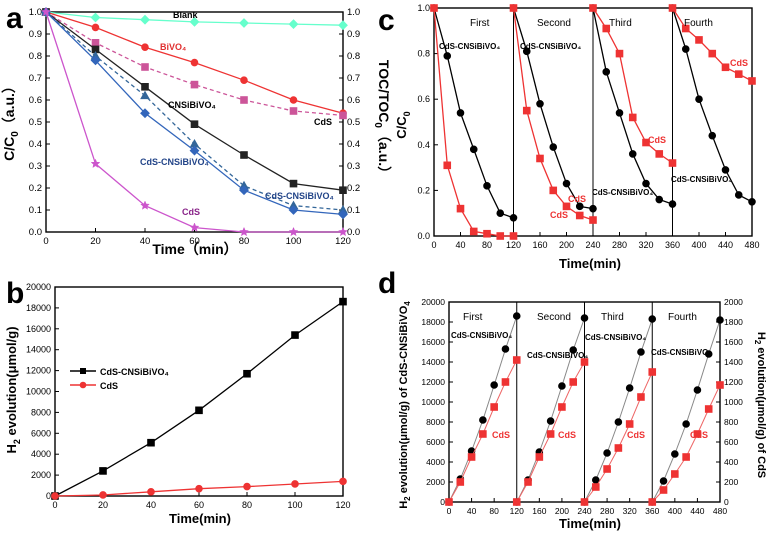  I want to click on y-tick-label: 20000, so click(38, 287).